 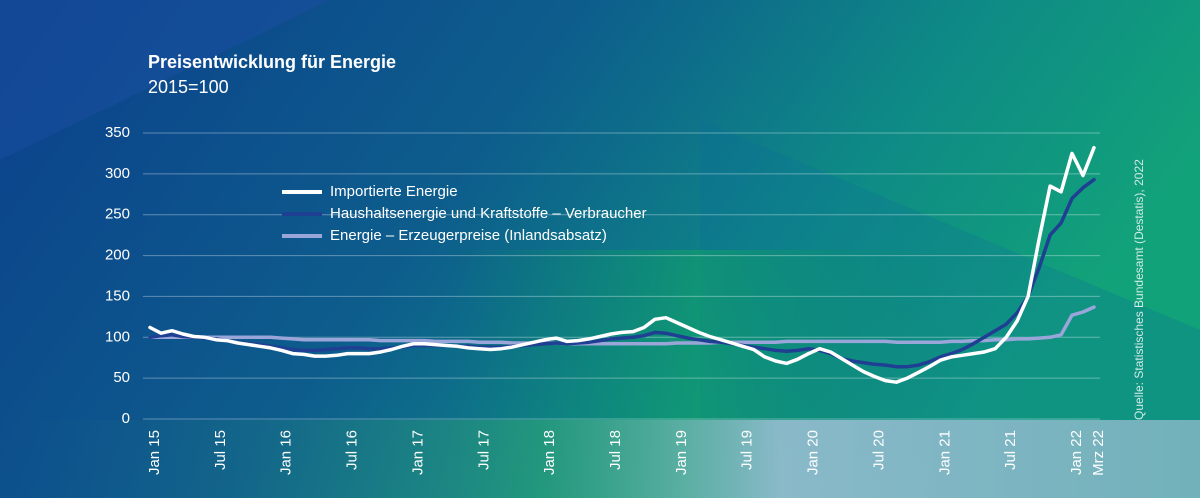 What do you see at coordinates (286, 452) in the screenshot?
I see `x-tick-label: Jan 16` at bounding box center [286, 452].